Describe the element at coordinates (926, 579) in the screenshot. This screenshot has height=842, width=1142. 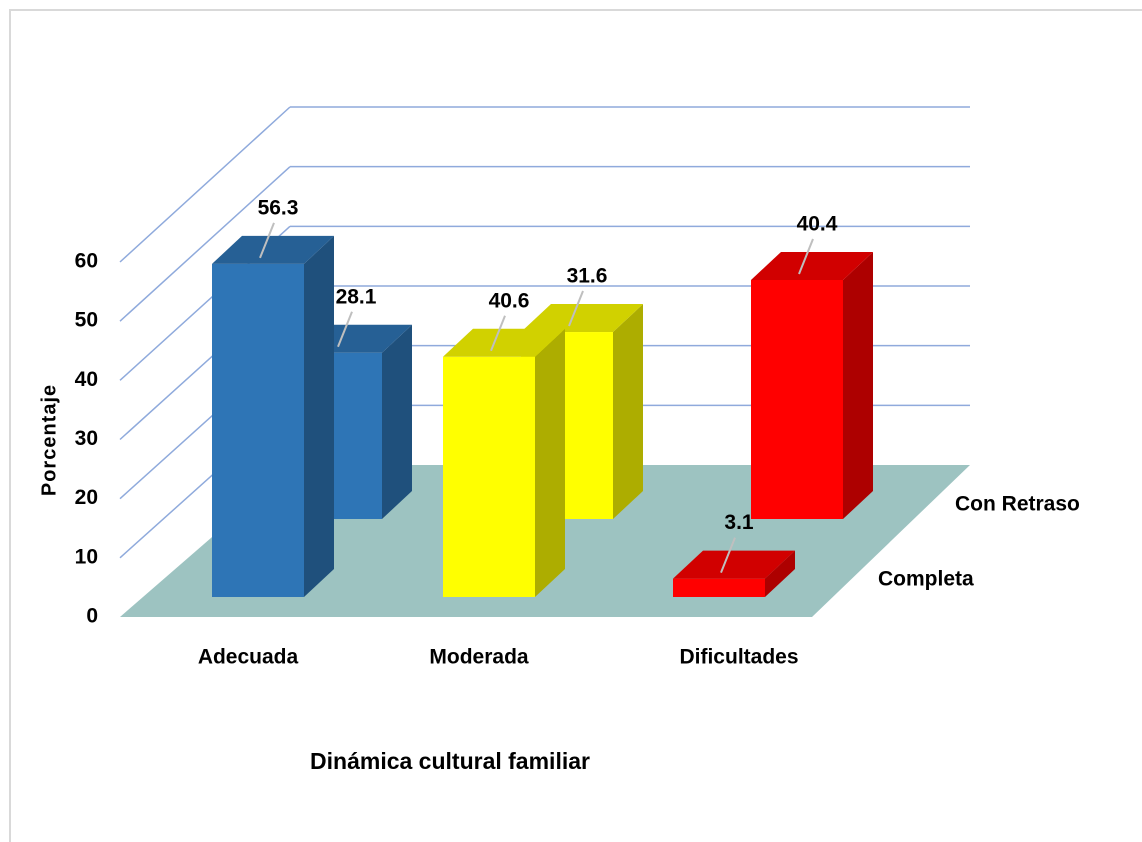
I see `depth-label: Completa` at that location.